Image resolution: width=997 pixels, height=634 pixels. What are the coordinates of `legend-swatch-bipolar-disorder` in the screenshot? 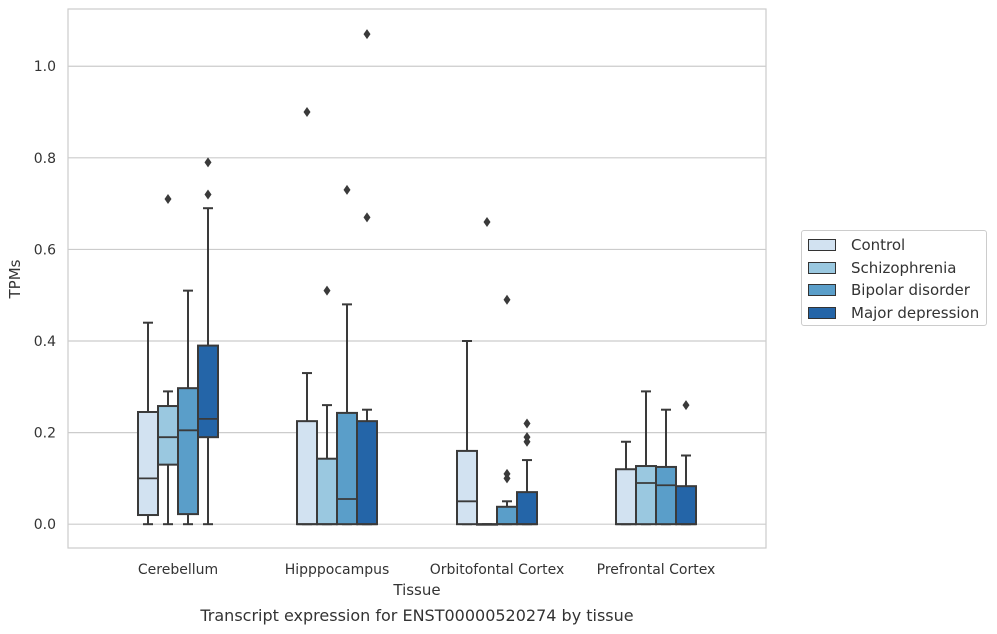 It's located at (822, 290).